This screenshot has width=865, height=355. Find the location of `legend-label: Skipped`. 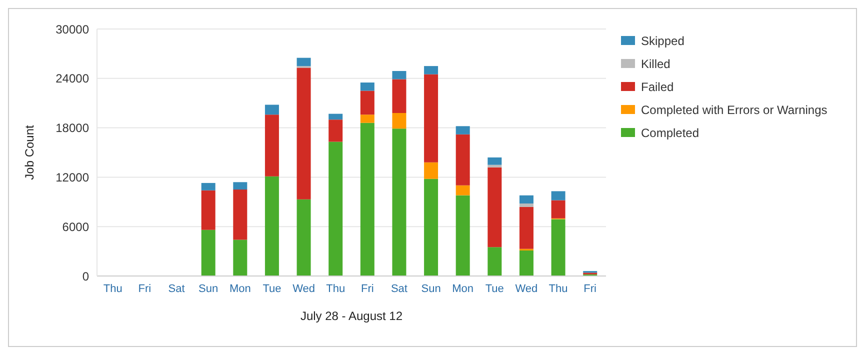

legend-label: Skipped is located at coordinates (662, 41).